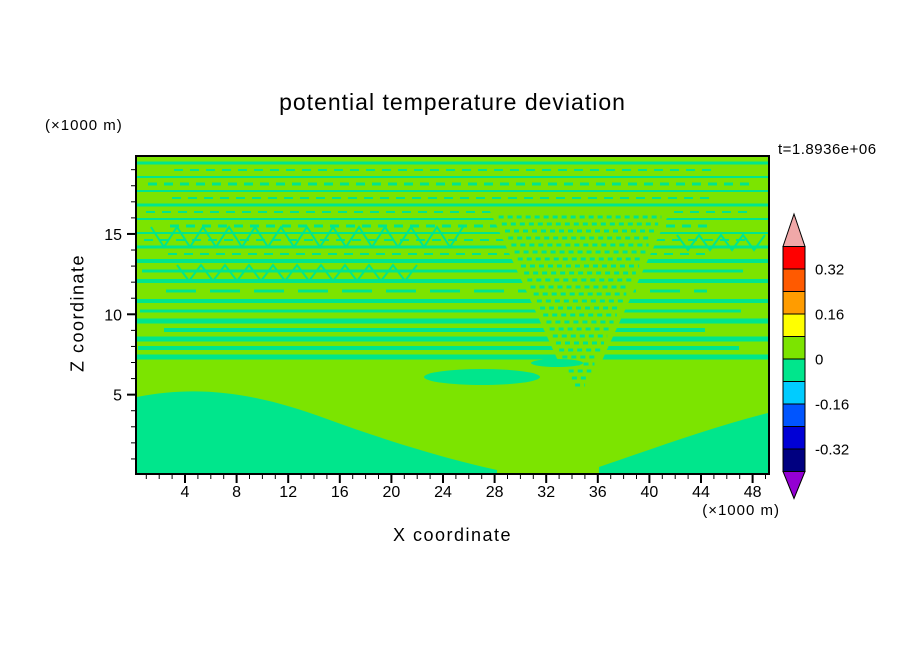 The height and width of the screenshot is (654, 904). I want to click on x-tick-label: 4, so click(185, 492).